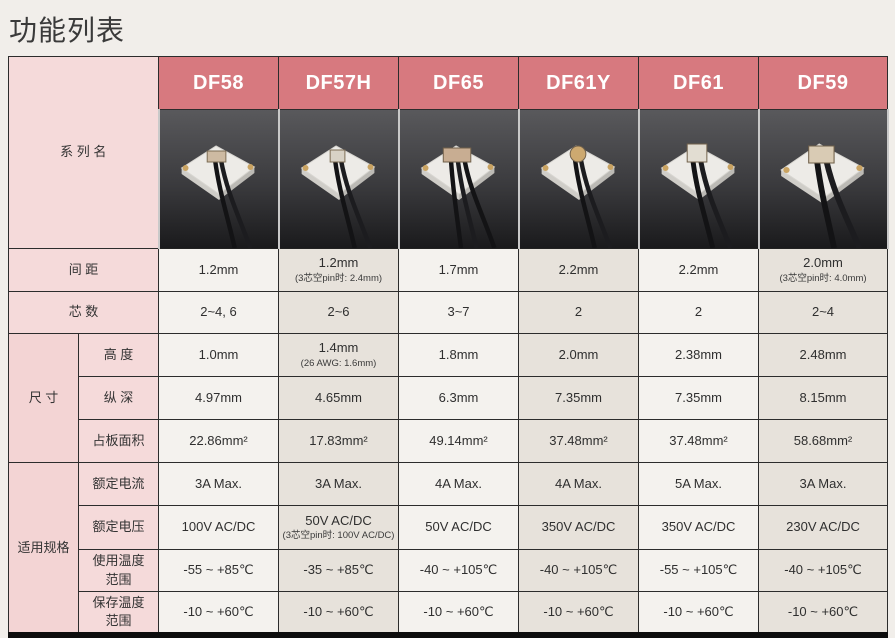 Image resolution: width=895 pixels, height=638 pixels. Describe the element at coordinates (43, 398) in the screenshot. I see `group-label-dimensions: 尺 寸` at that location.